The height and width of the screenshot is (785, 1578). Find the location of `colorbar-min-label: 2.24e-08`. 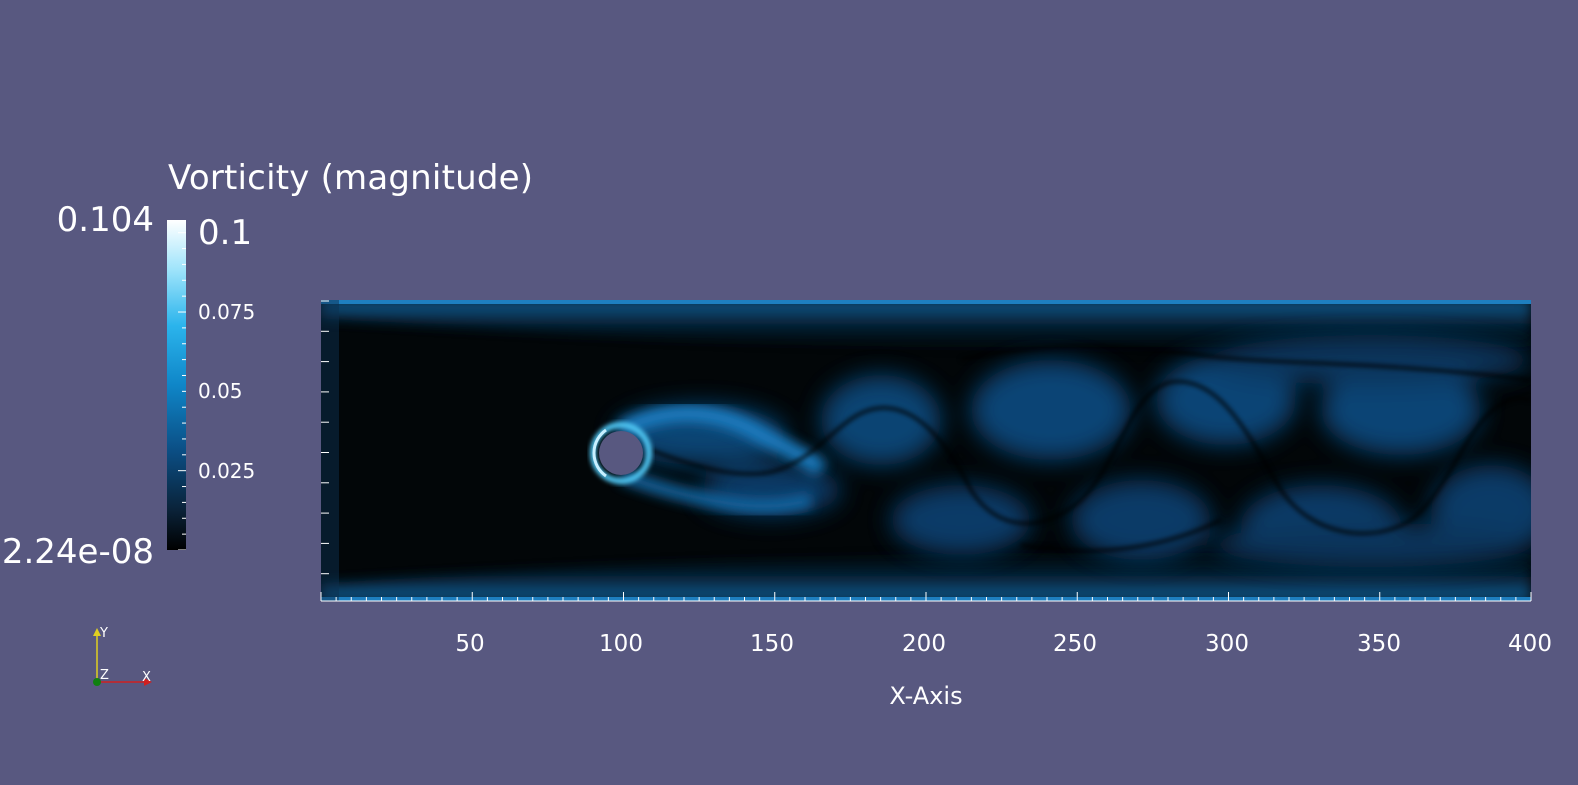

colorbar-min-label: 2.24e-08 is located at coordinates (77, 552).